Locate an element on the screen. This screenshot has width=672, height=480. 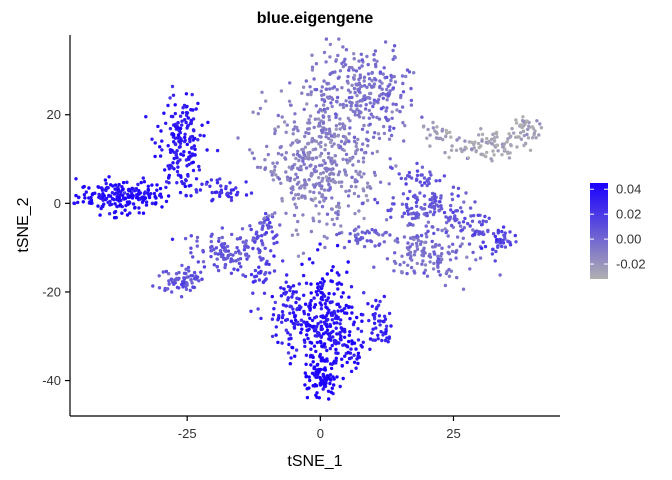
color-legend: -0.020.000.020.04 is located at coordinates (618, 230).